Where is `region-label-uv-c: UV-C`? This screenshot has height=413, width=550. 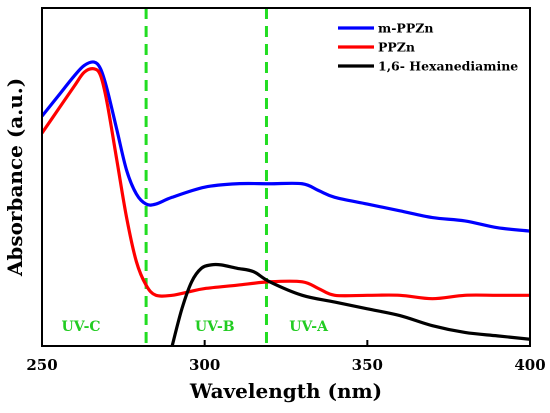
region-label-uv-c: UV-C is located at coordinates (81, 327).